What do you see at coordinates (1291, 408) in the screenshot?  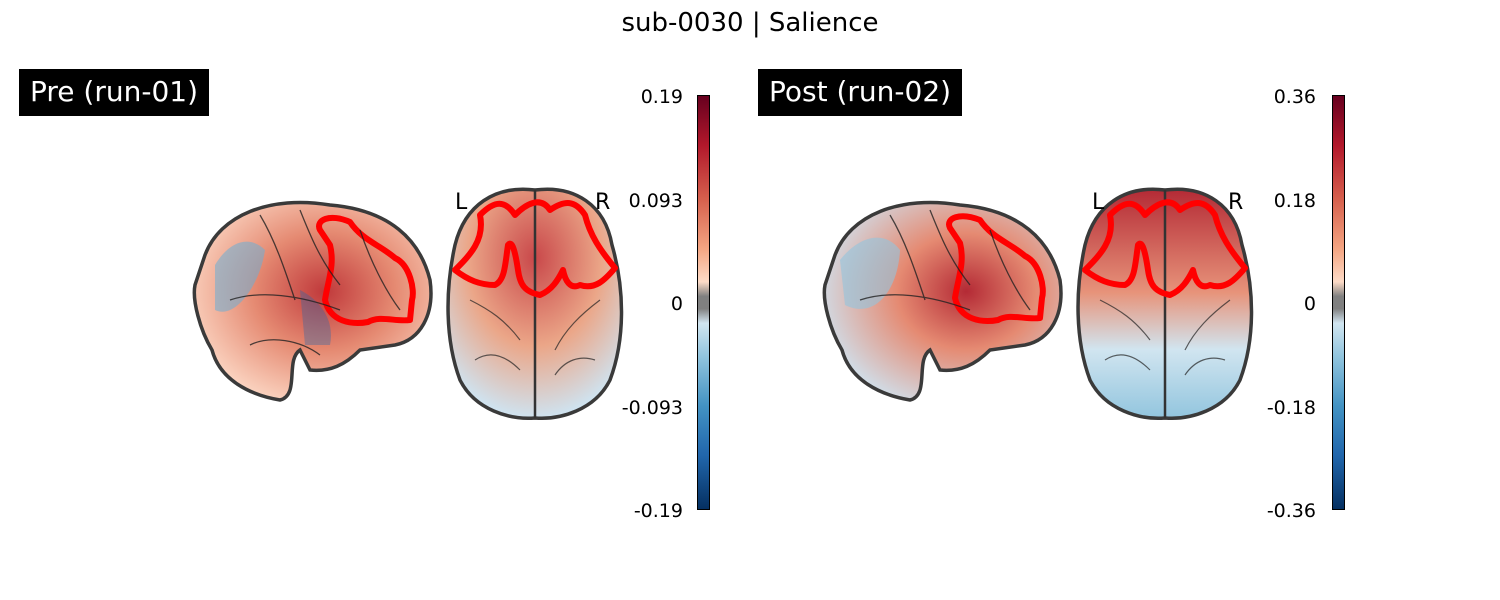 I see `colorbar-tick: -0.18` at bounding box center [1291, 408].